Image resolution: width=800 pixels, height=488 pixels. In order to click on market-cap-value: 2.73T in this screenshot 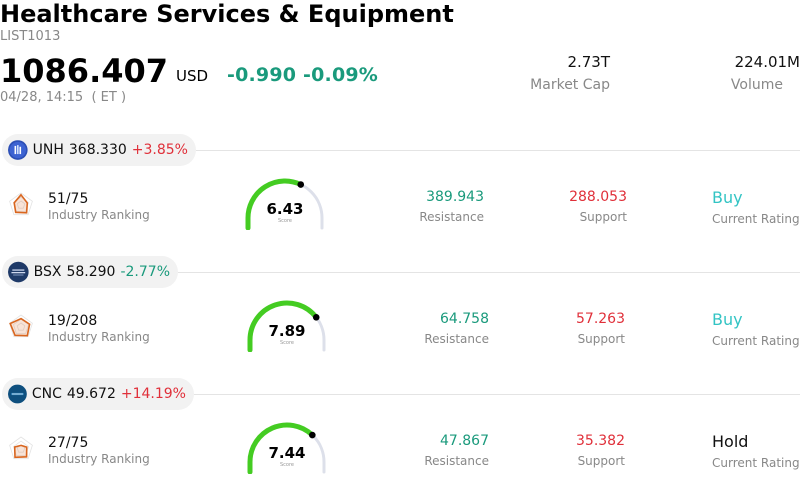, I will do `click(588, 62)`.